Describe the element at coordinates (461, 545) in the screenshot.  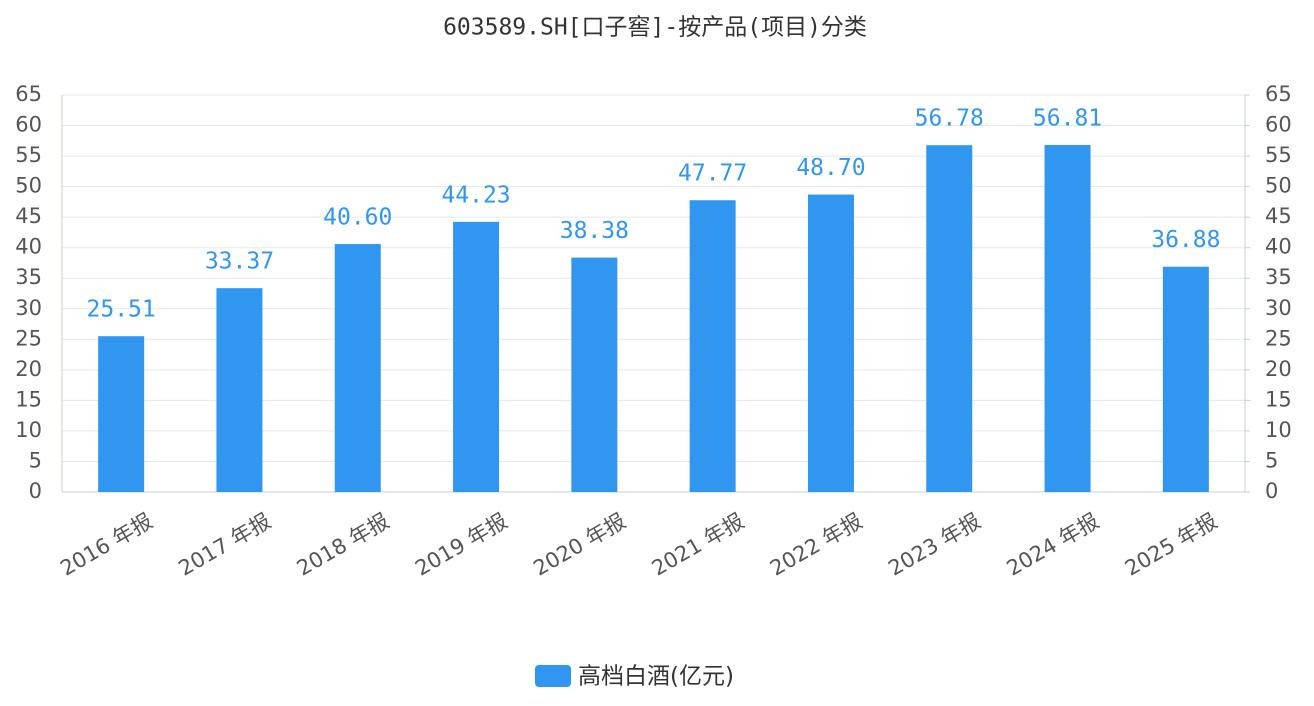
I see `x-tick-label: 2019 年报` at that location.